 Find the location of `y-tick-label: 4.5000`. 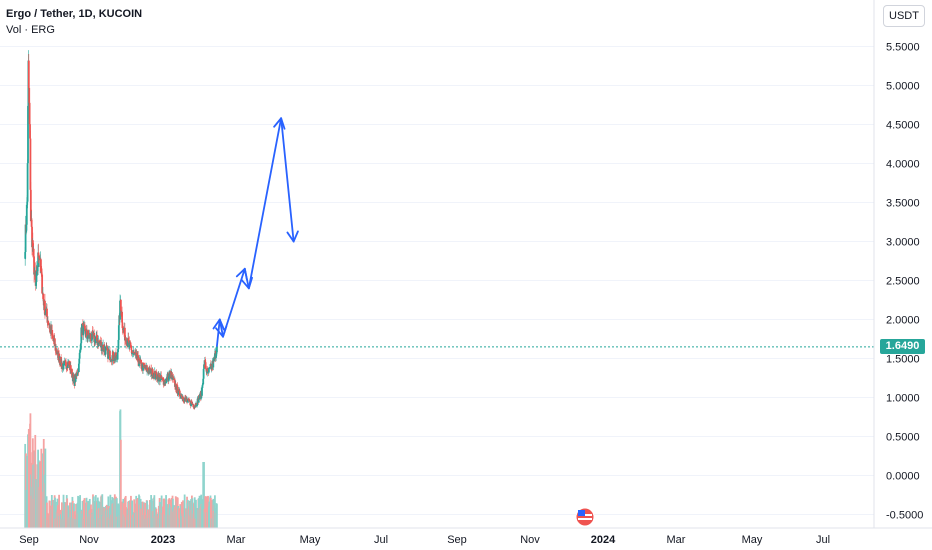

y-tick-label: 4.5000 is located at coordinates (903, 126).